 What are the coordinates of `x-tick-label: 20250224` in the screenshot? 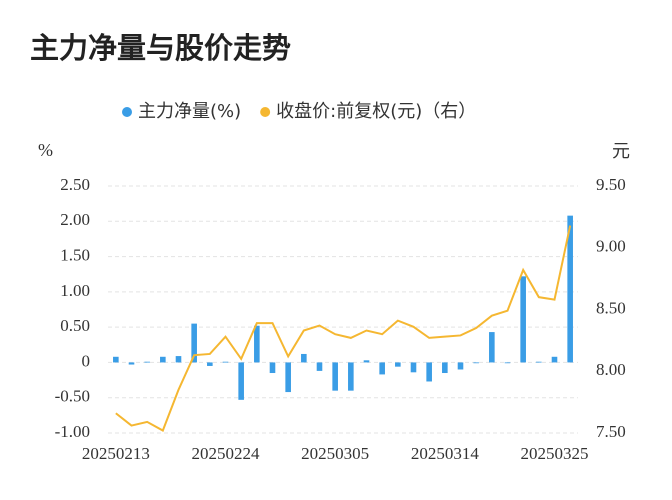 It's located at (226, 453).